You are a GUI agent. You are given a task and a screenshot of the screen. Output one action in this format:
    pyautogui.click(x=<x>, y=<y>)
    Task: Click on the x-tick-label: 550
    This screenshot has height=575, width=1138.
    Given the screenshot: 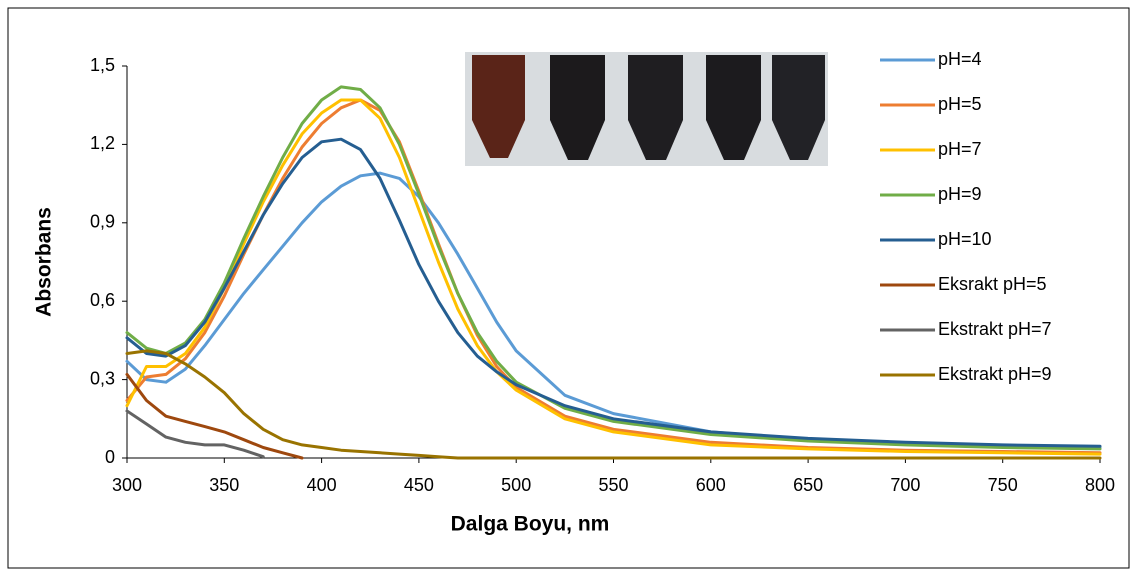 What is the action you would take?
    pyautogui.click(x=613, y=485)
    